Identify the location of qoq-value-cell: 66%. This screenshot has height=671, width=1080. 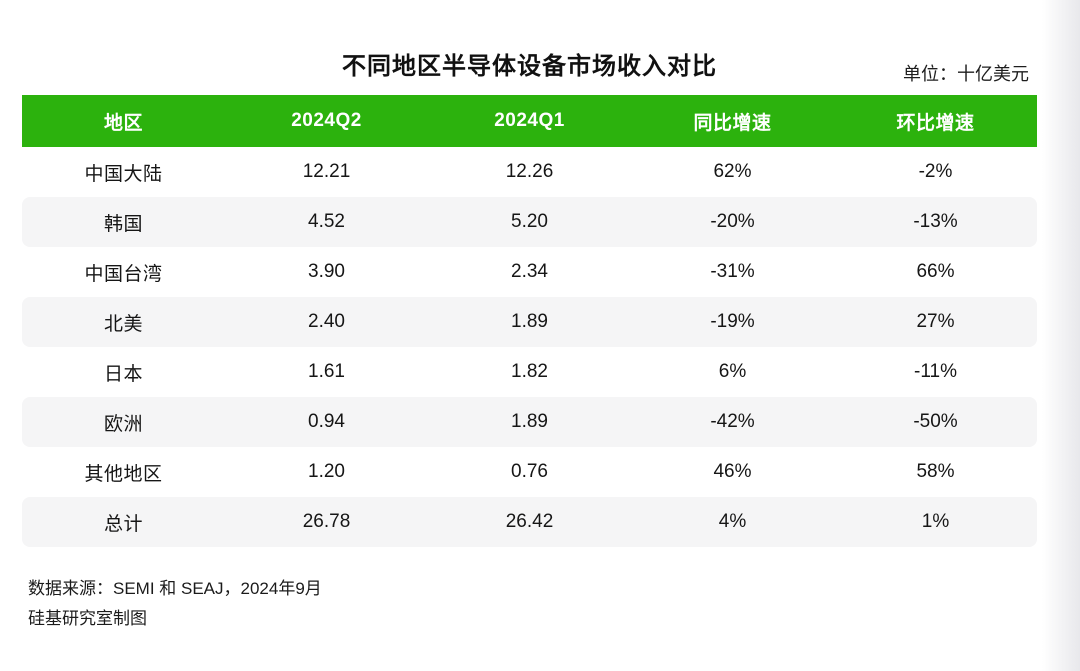
(935, 271).